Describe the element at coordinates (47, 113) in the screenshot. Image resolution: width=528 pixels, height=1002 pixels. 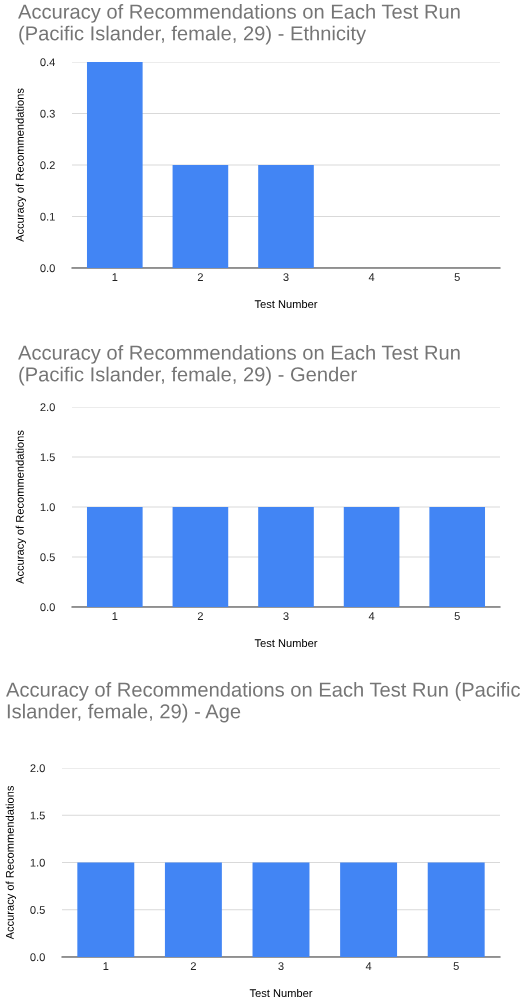
I see `y-tick-label: 0.3` at that location.